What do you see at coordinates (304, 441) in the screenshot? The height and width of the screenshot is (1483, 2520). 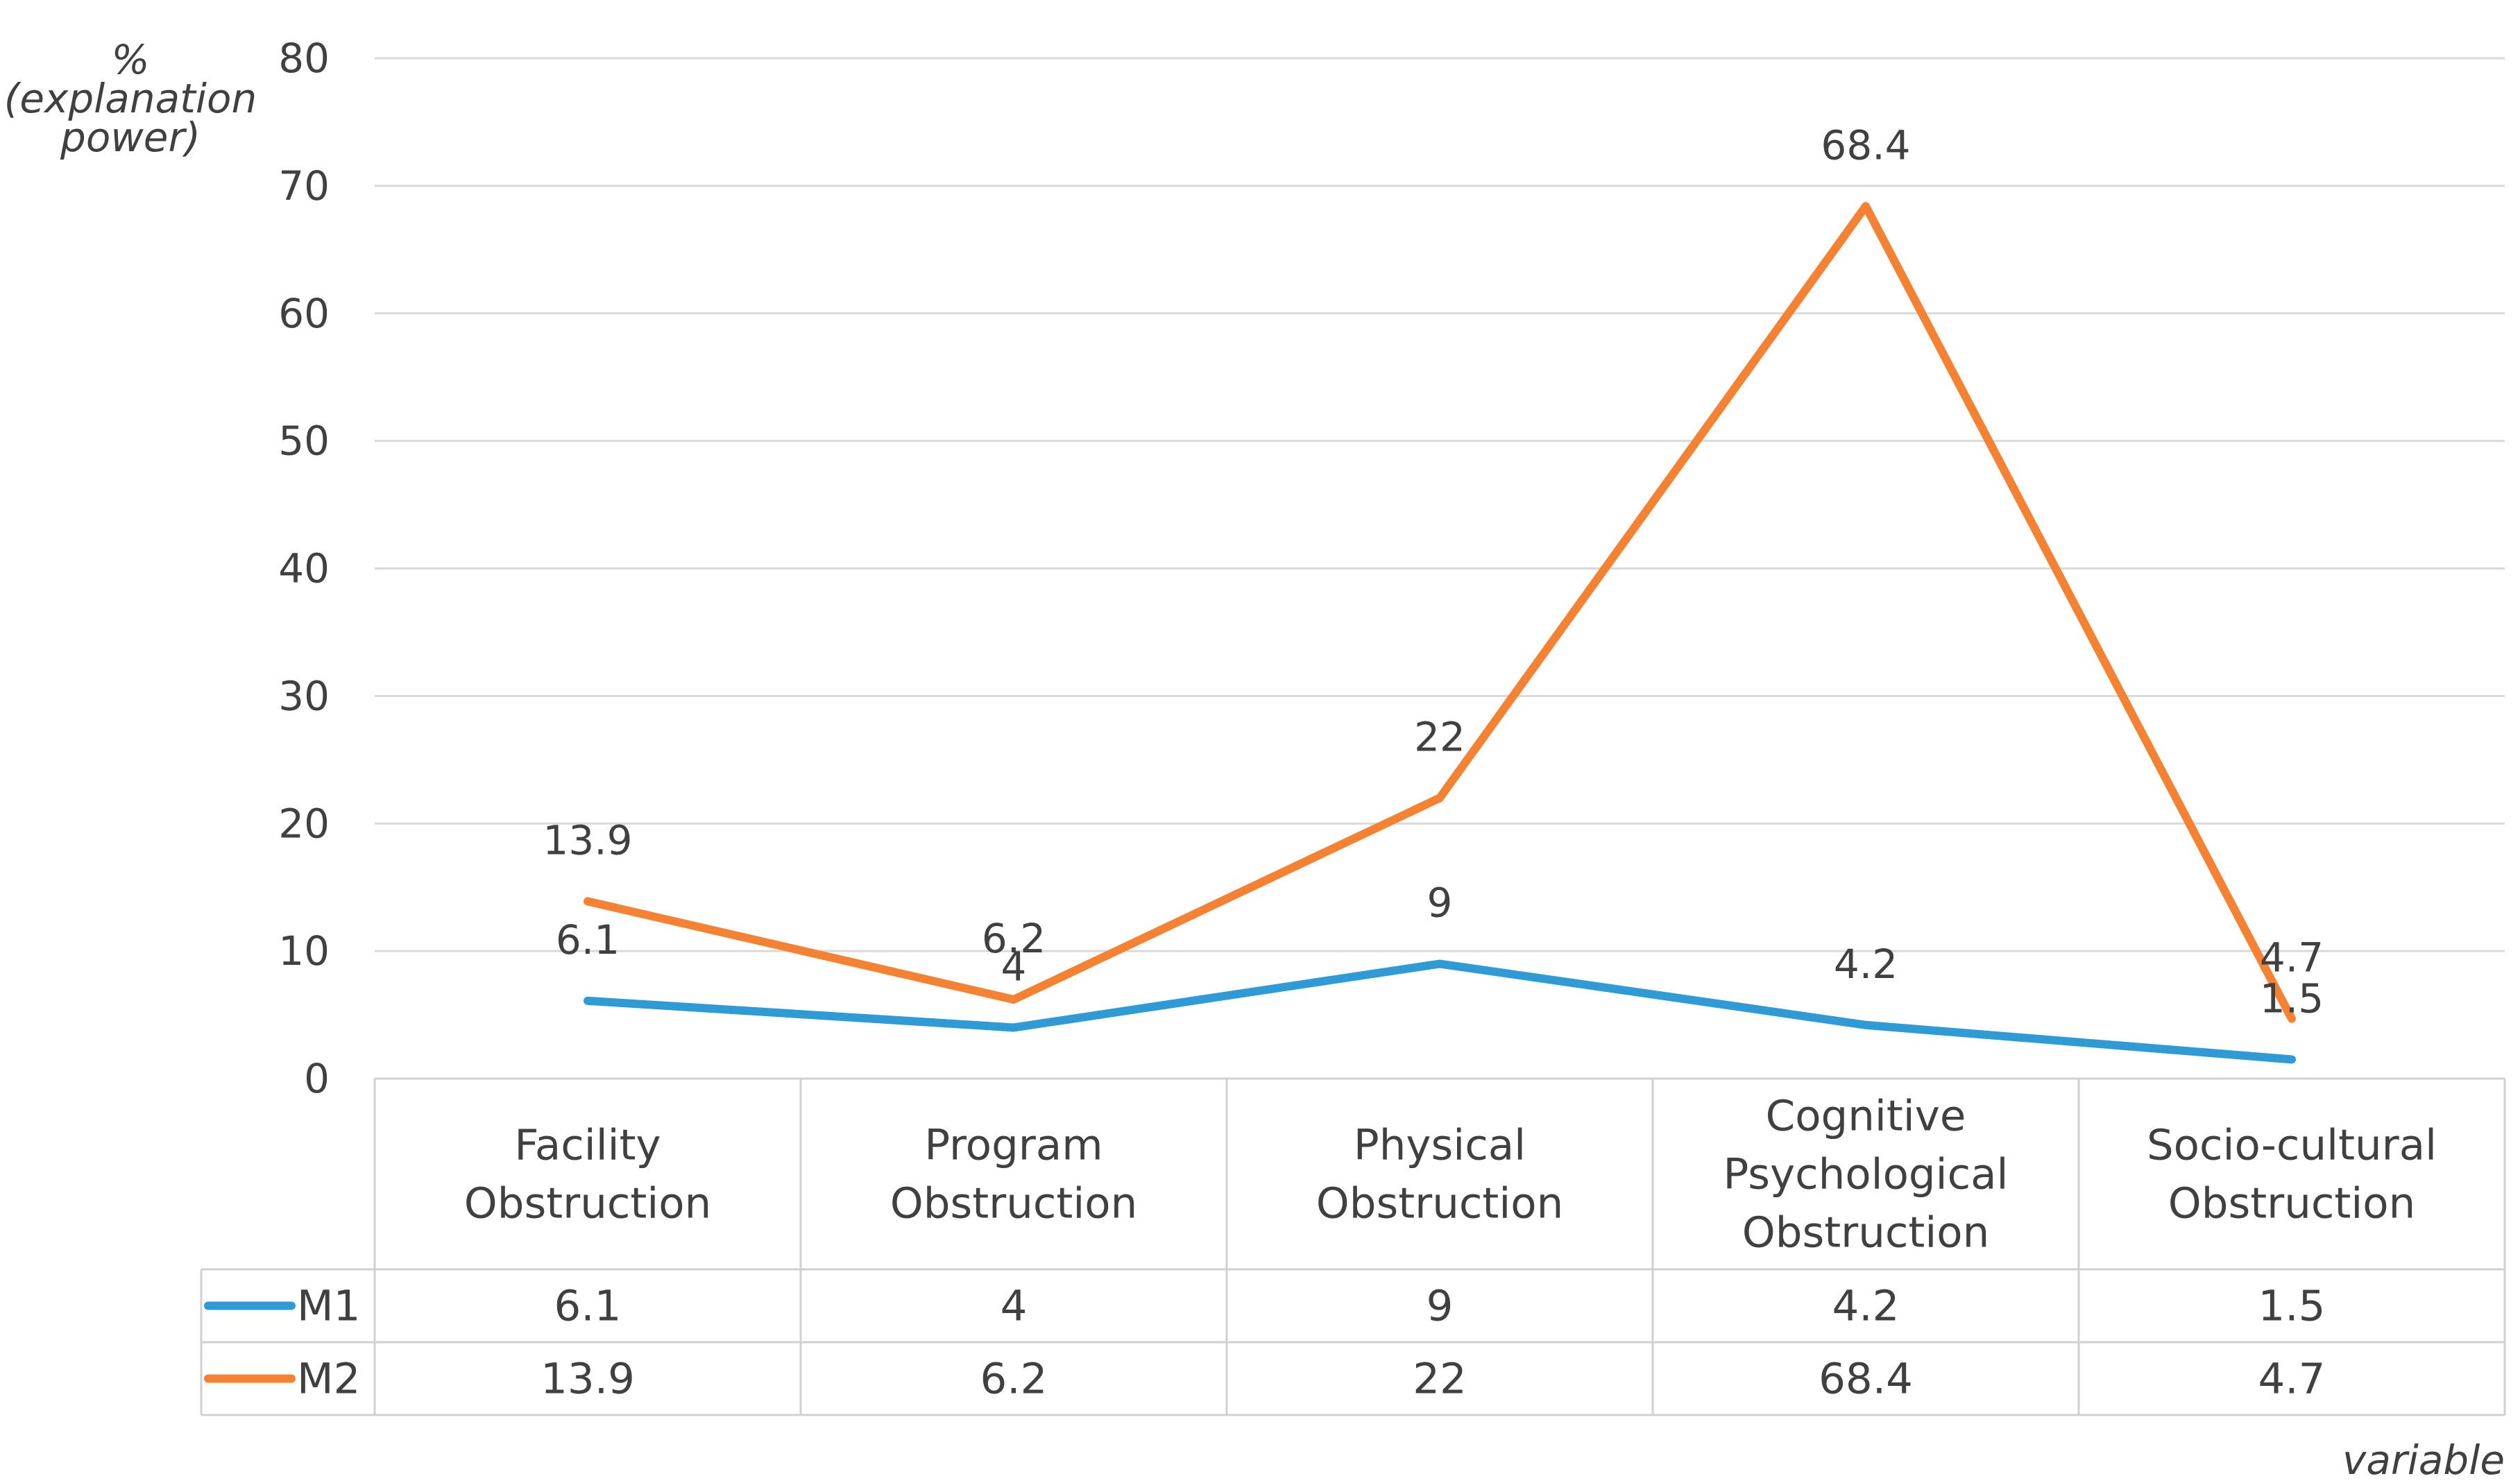 I see `y-tick-label: 50` at bounding box center [304, 441].